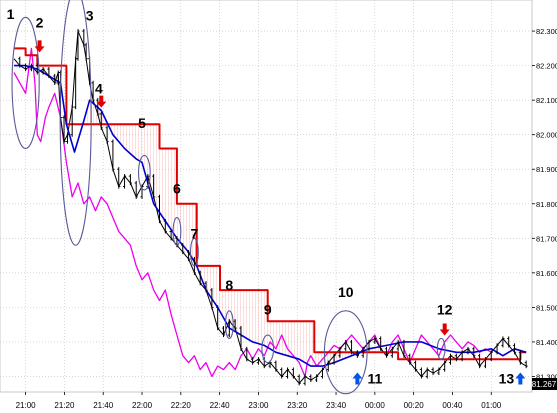 This screenshot has width=557, height=413. Describe the element at coordinates (546, 376) in the screenshot. I see `y-tick-label: 81.300` at that location.